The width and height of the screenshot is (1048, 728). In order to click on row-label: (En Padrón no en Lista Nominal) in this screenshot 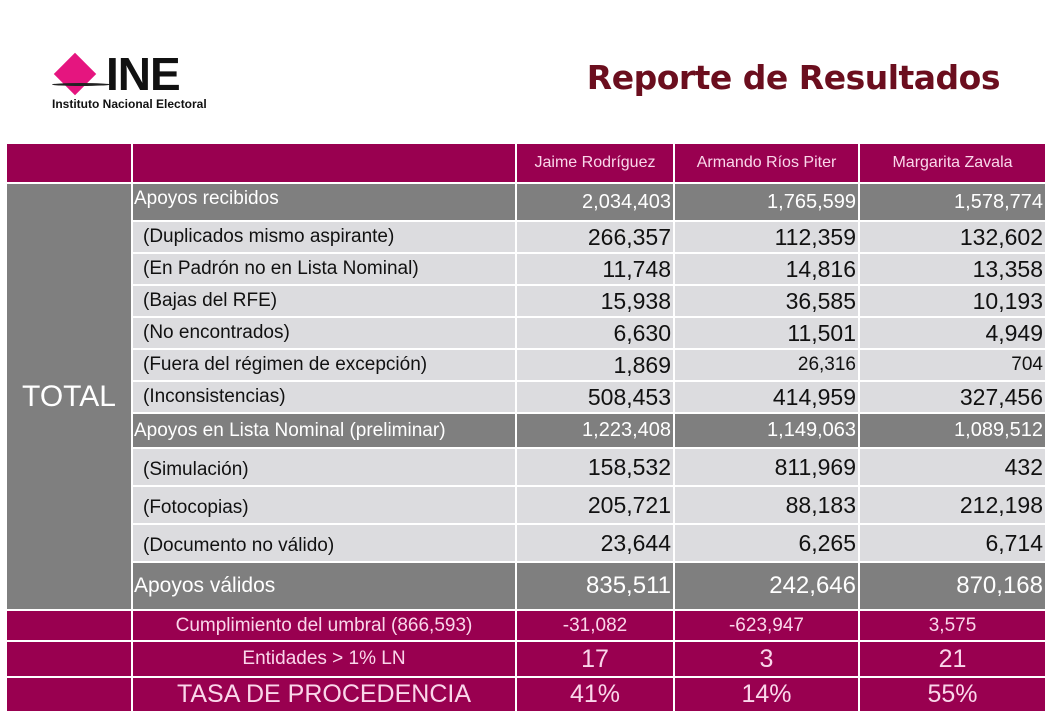, I will do `click(324, 269)`.